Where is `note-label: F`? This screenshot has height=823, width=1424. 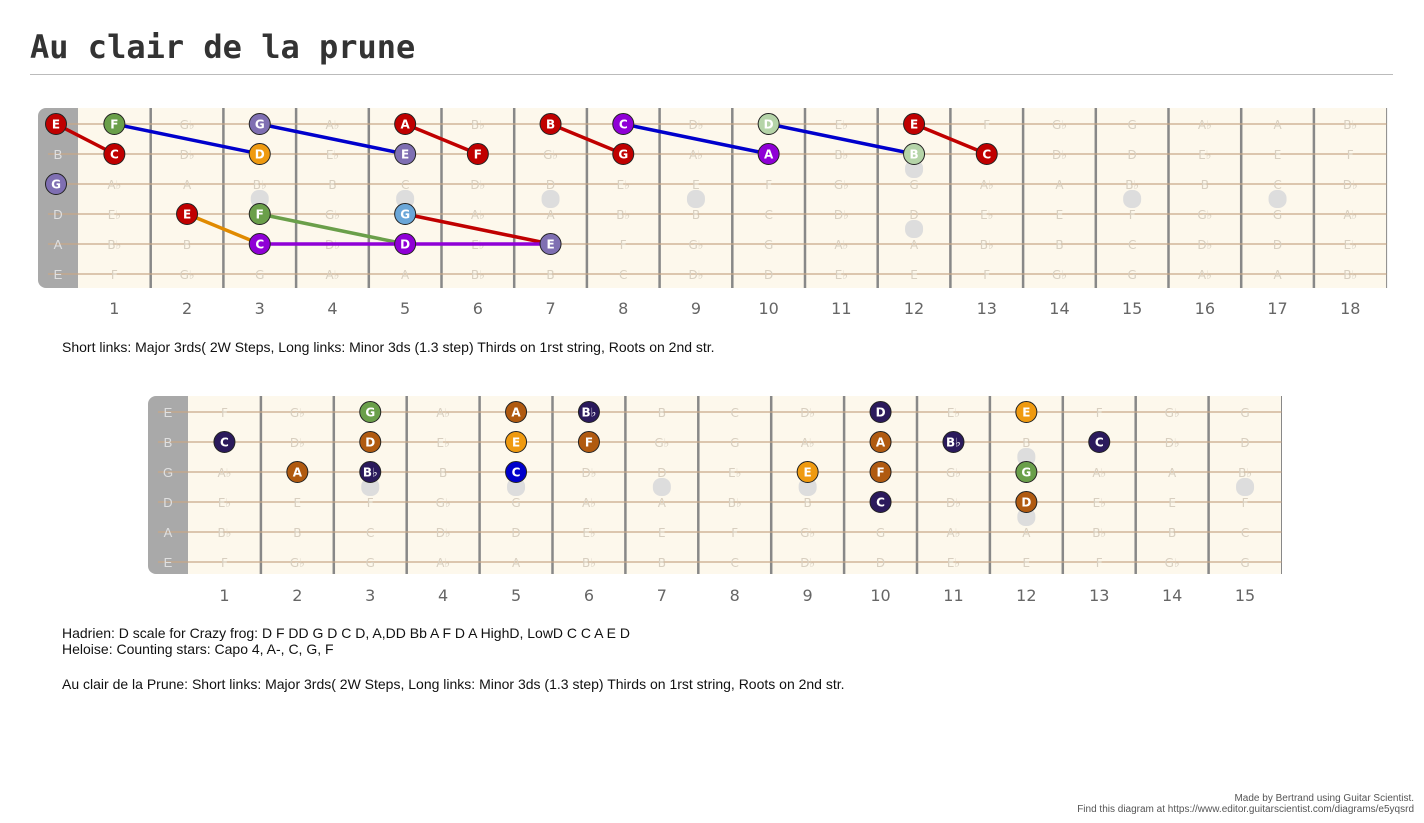 note-label: F is located at coordinates (478, 155).